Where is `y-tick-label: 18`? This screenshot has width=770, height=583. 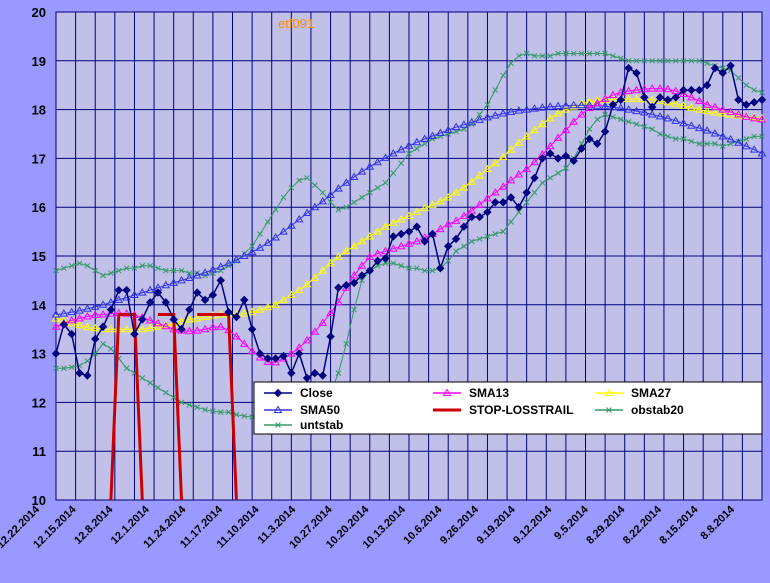 y-tick-label: 18 is located at coordinates (39, 110).